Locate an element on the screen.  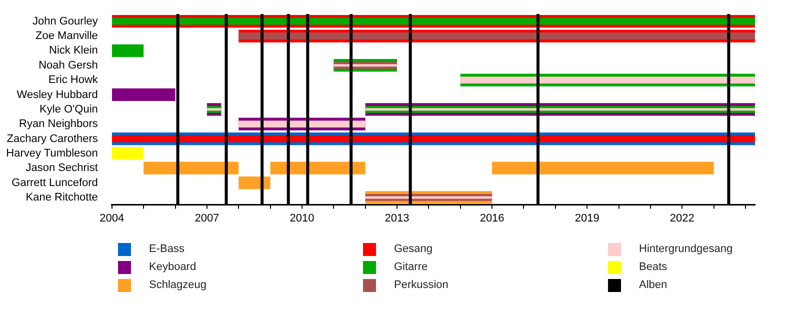
y-tick-label: Zoe Manville is located at coordinates (67, 36).